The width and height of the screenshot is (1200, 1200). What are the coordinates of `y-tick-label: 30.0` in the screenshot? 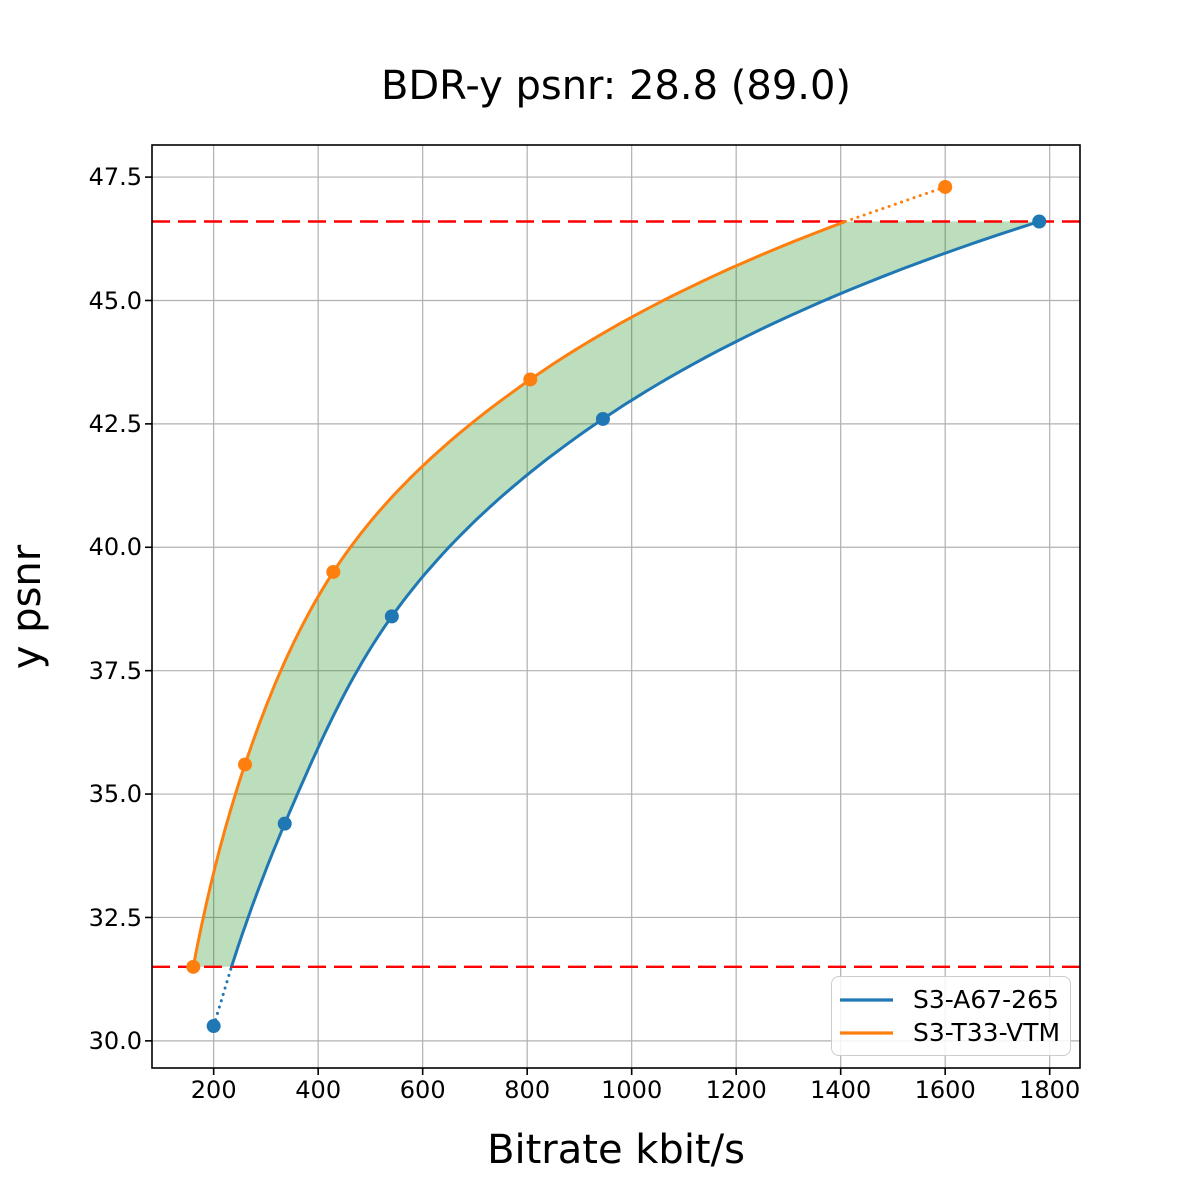 It's located at (115, 1040).